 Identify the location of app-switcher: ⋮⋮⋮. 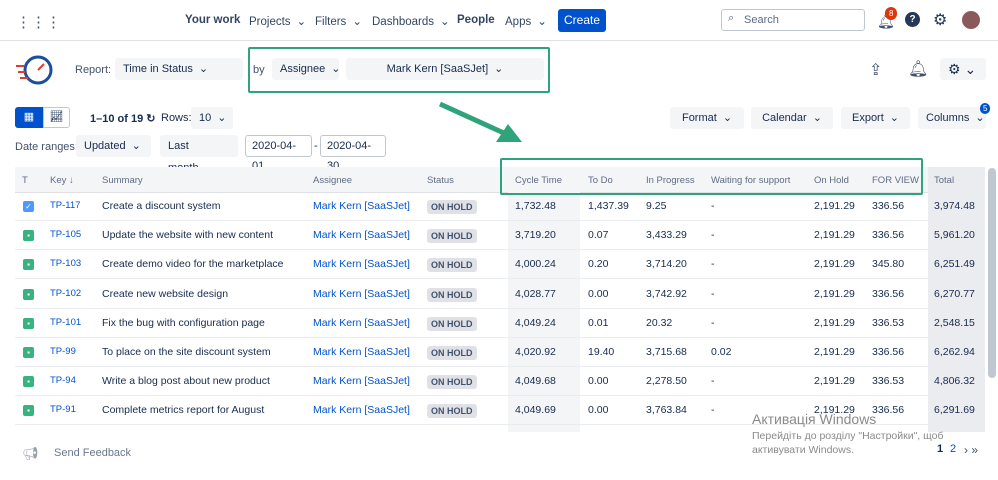
(38, 22).